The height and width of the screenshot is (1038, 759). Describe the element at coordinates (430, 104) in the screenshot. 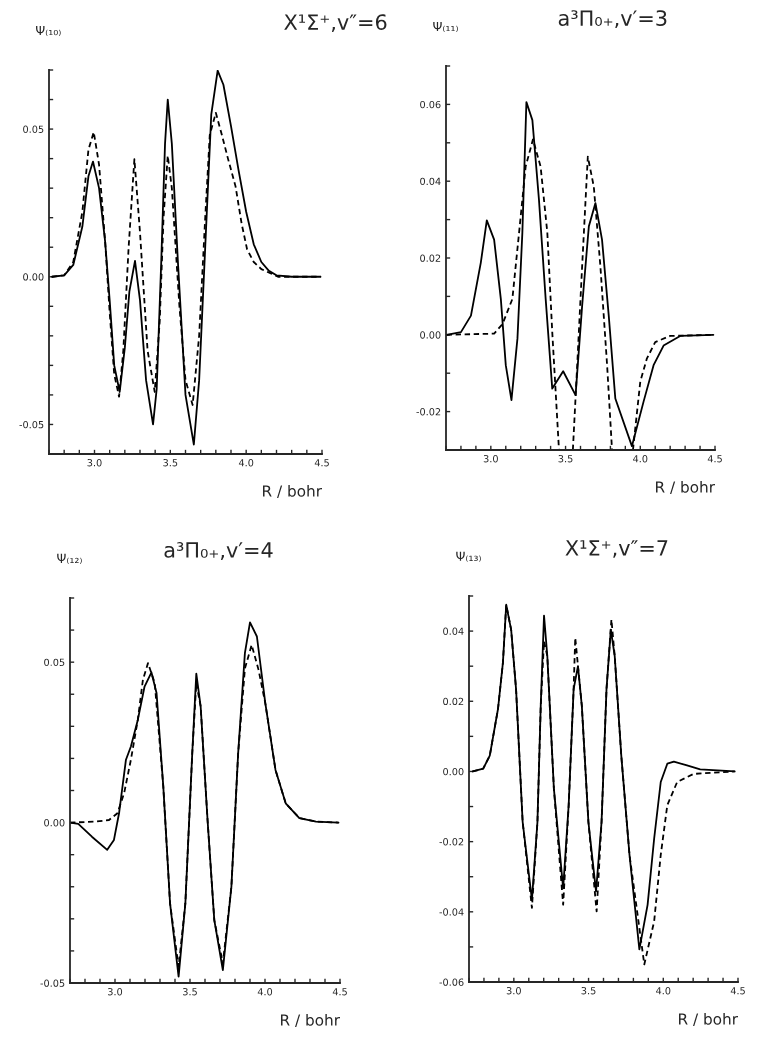

I see `y-tick-label: 0.06` at that location.